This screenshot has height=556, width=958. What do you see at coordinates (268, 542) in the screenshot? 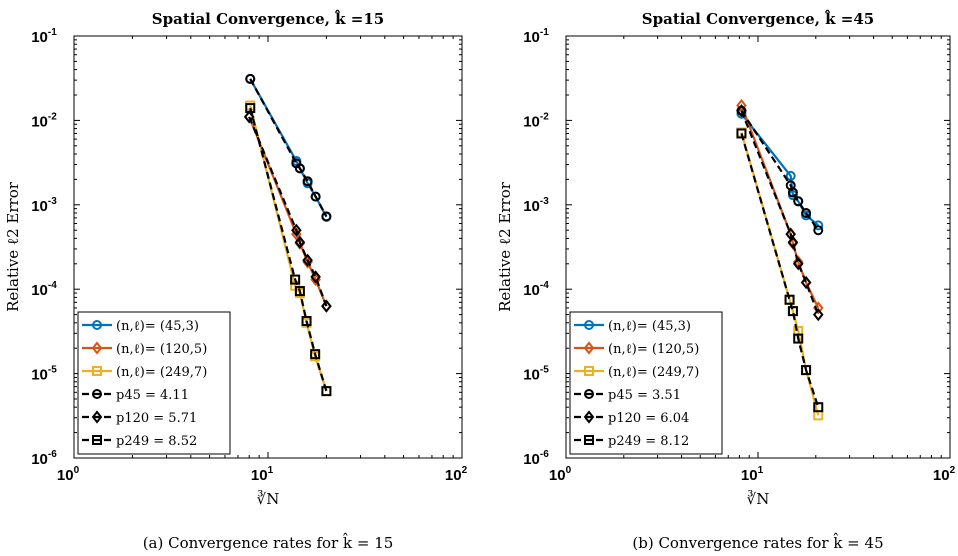
I see `figure-caption: (a) Convergence rates for k̂ = 15` at bounding box center [268, 542].